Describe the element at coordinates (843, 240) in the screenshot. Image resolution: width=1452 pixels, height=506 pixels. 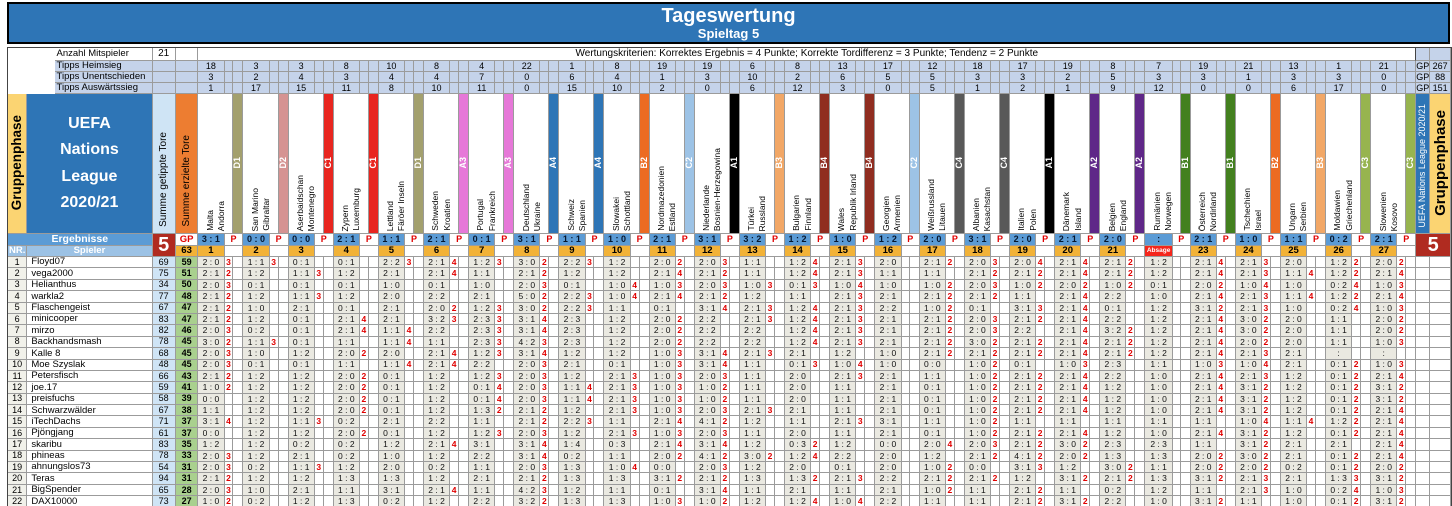
I see `result-m15: 1 : 0` at that location.